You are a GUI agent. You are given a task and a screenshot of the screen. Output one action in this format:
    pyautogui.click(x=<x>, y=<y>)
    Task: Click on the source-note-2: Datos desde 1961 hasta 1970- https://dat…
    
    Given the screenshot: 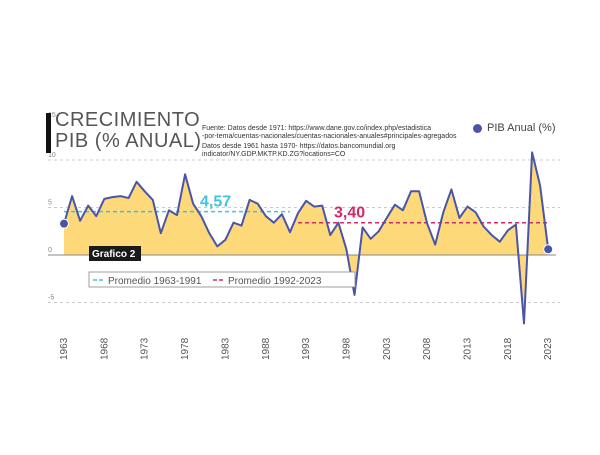 What is the action you would take?
    pyautogui.click(x=298, y=151)
    